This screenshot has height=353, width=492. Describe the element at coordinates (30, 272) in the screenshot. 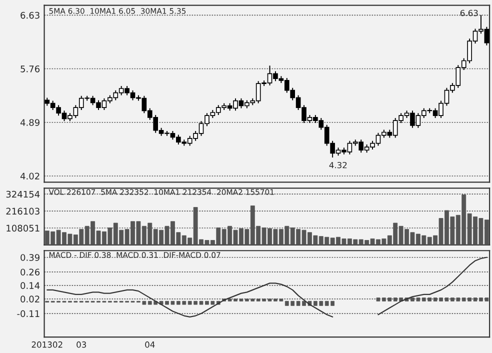

I see `y-tick-label: 0.26` at that location.